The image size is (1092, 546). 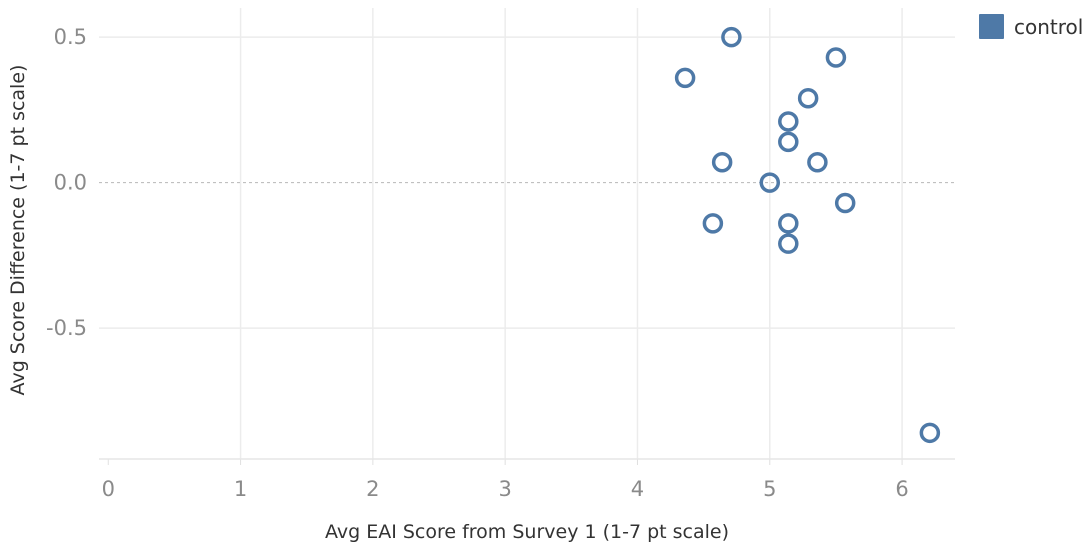 What do you see at coordinates (108, 489) in the screenshot?
I see `x-tick-label: 0` at bounding box center [108, 489].